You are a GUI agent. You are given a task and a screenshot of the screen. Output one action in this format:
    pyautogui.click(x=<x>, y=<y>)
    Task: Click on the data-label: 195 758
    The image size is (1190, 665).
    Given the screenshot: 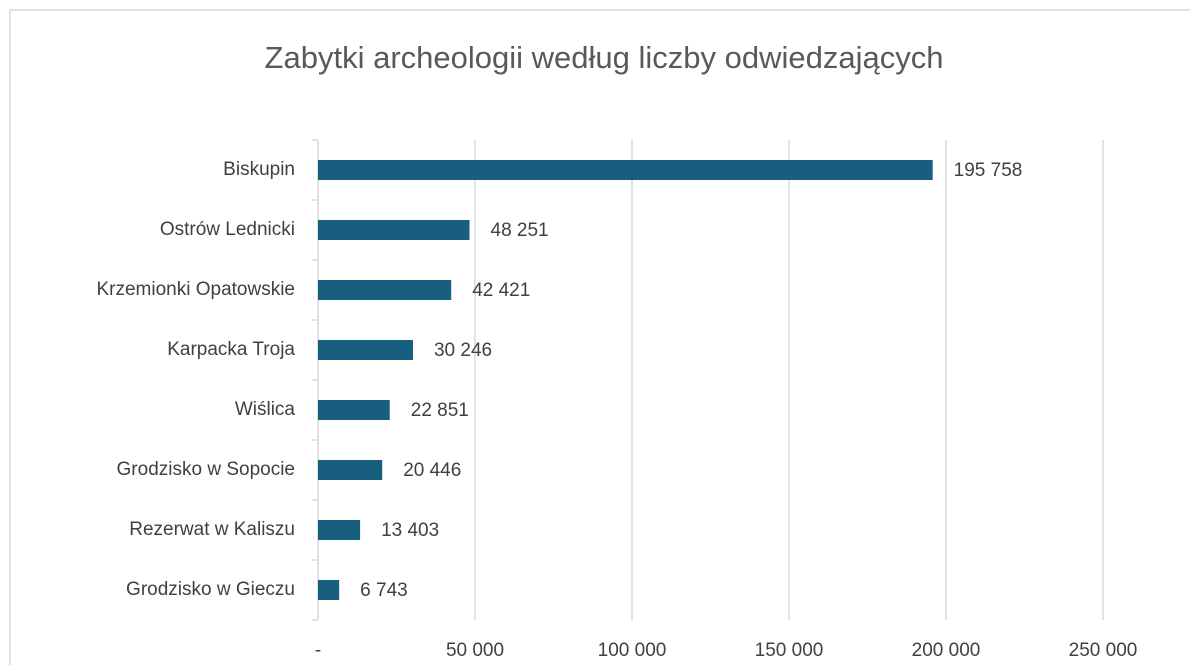 What is the action you would take?
    pyautogui.click(x=988, y=170)
    